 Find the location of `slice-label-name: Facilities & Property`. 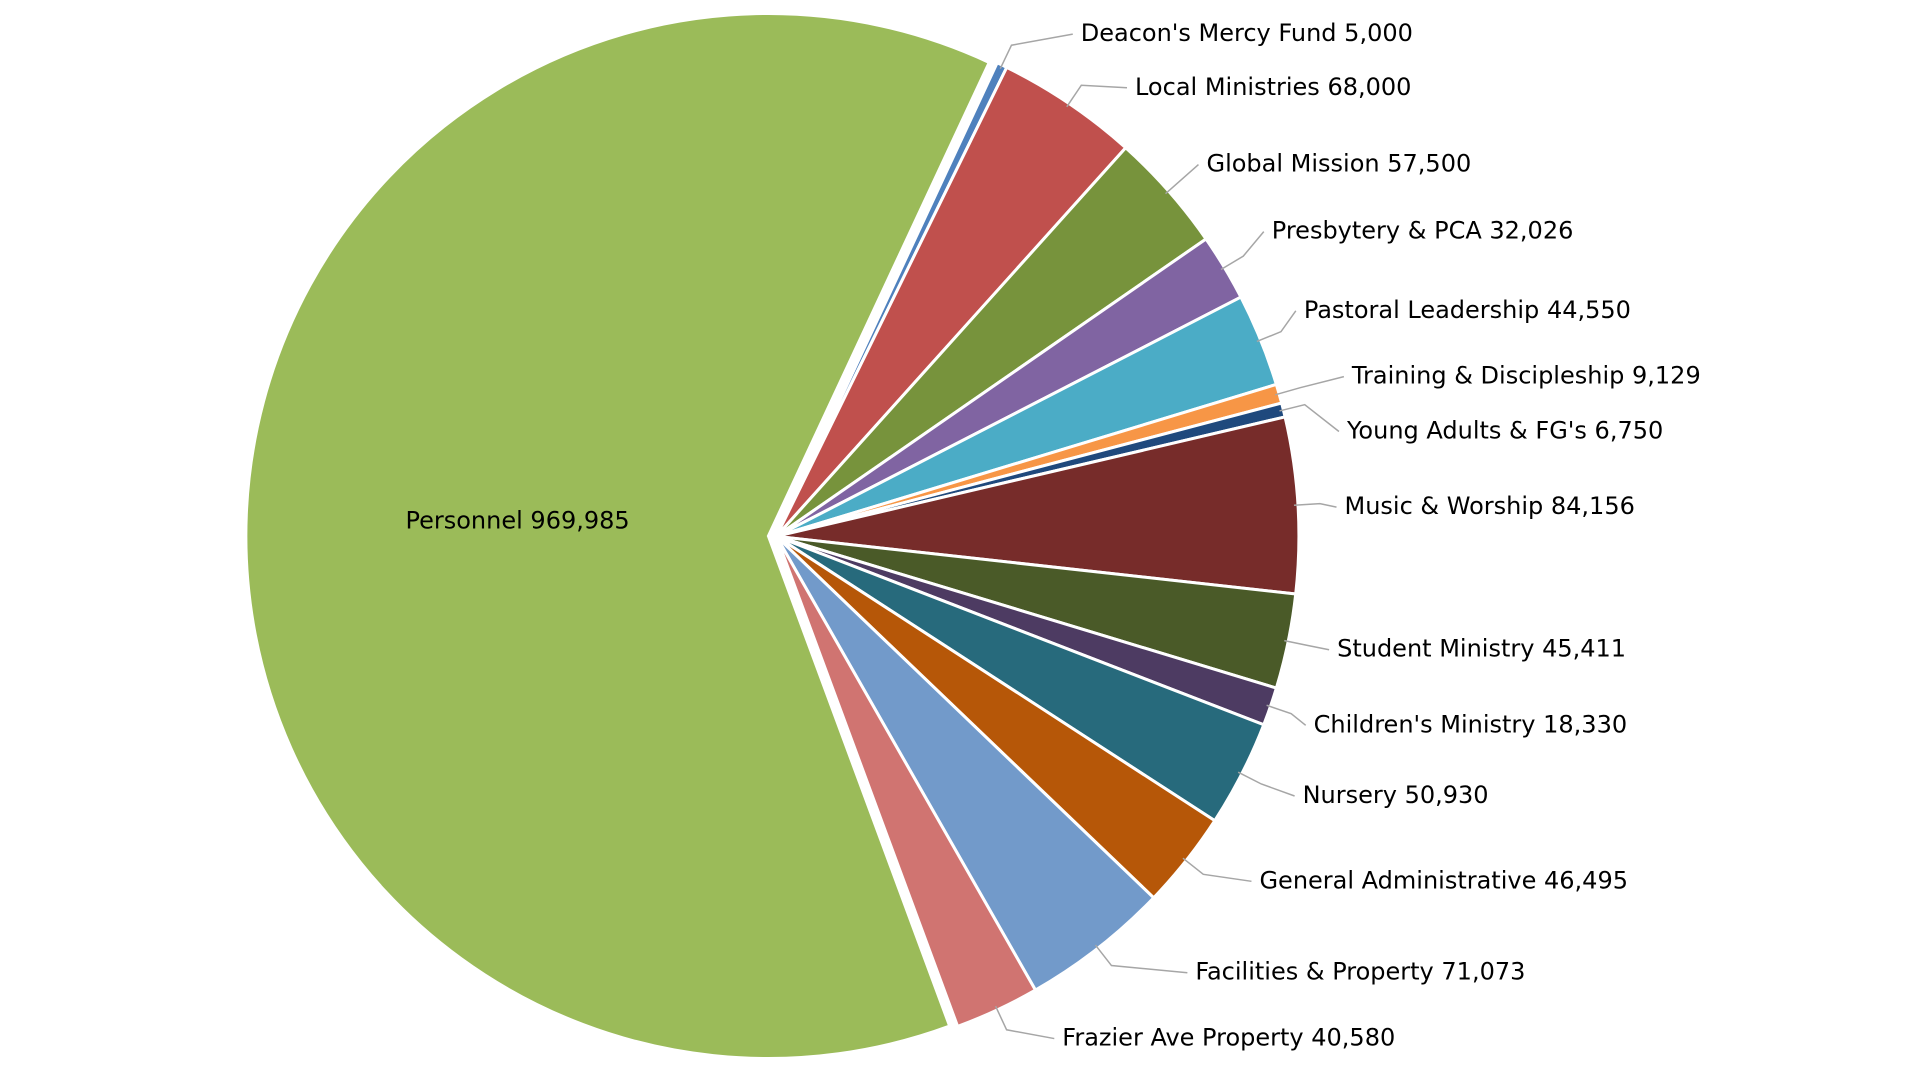

slice-label-name: Facilities & Property is located at coordinates (1314, 972).